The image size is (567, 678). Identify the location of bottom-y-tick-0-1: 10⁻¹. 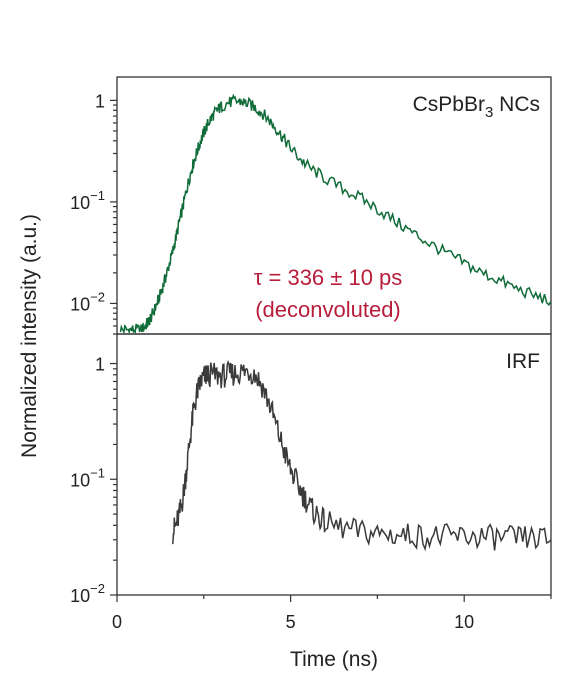
(87, 477).